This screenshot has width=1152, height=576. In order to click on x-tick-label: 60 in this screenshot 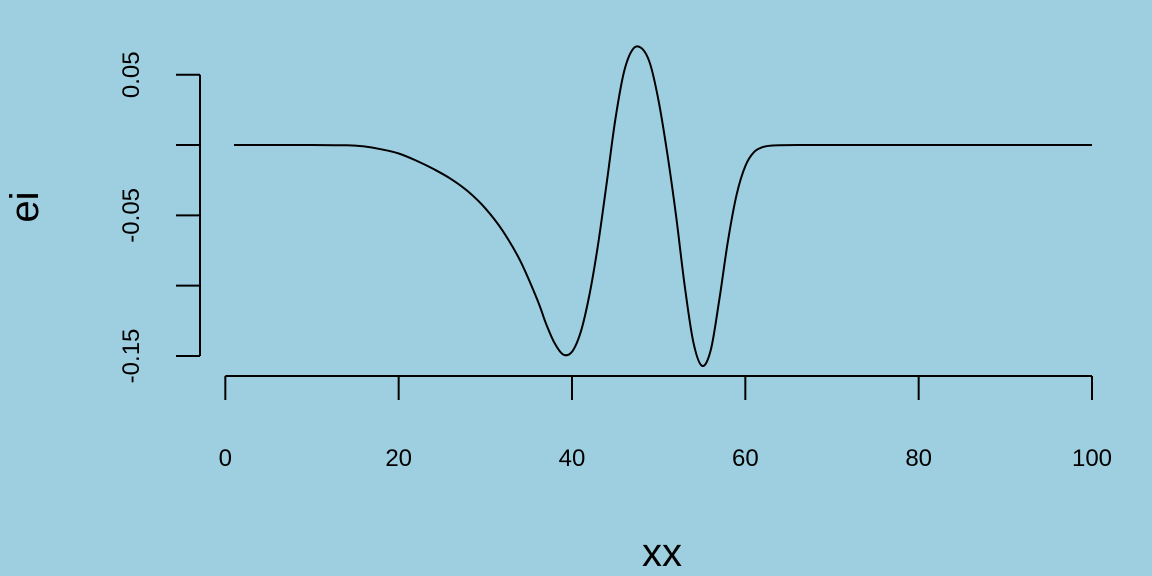, I will do `click(745, 458)`.